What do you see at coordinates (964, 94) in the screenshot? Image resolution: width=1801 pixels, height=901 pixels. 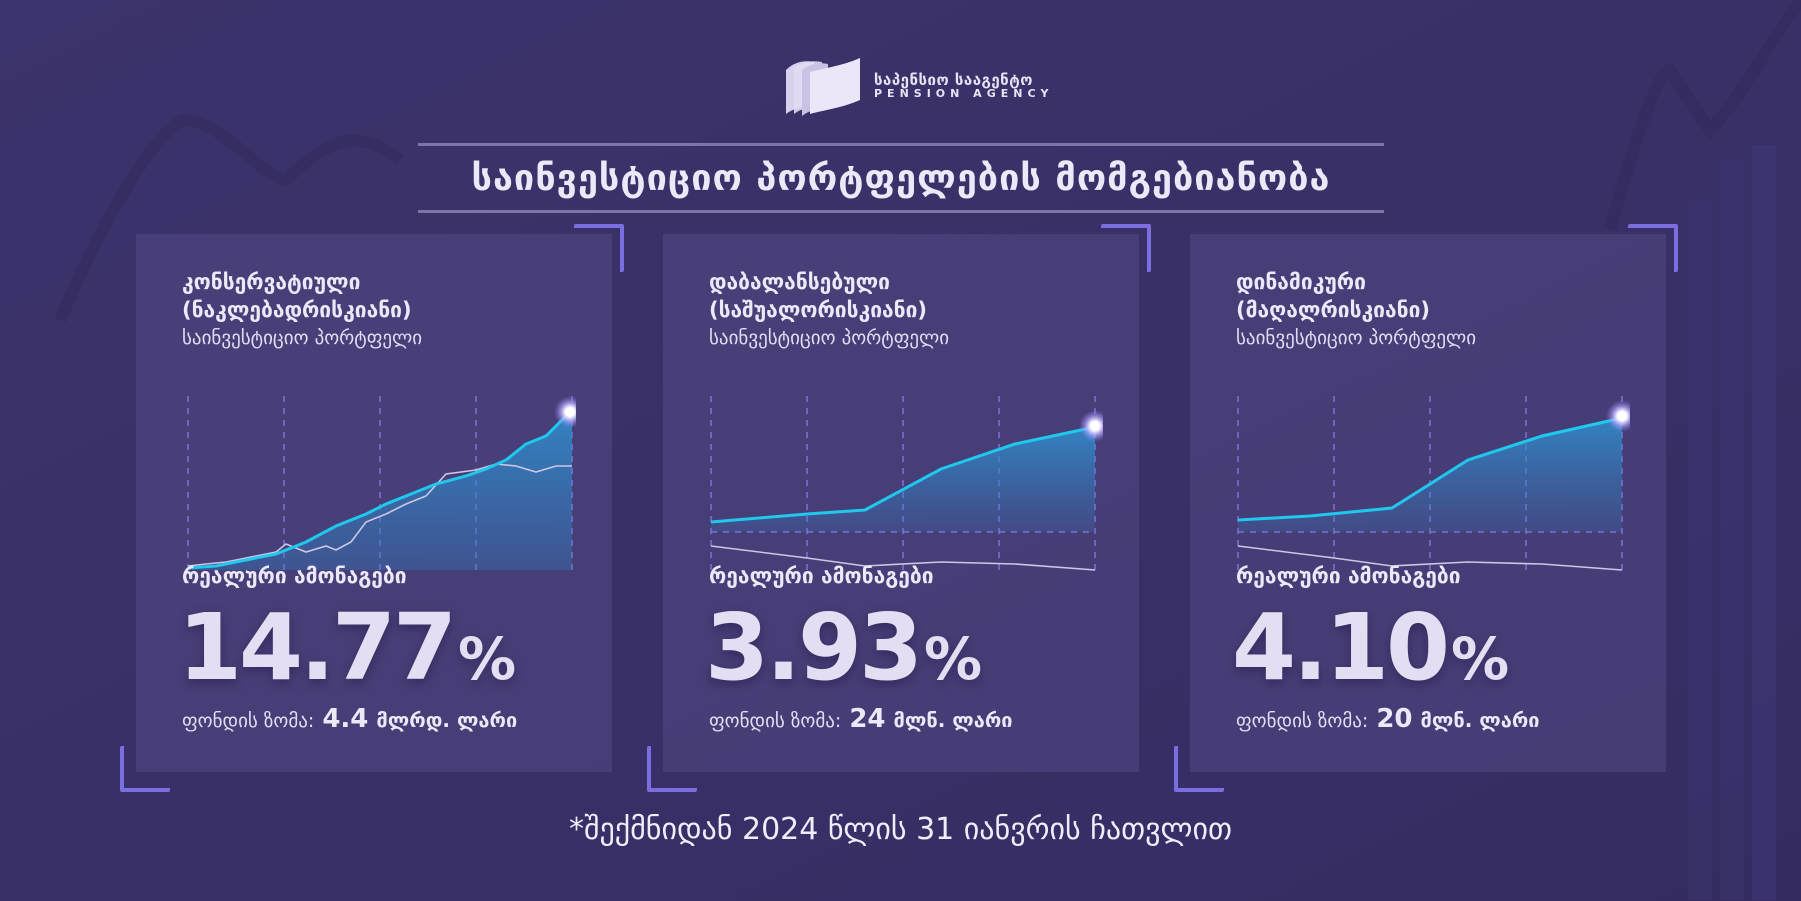 I see `brand-name-english: PENSION AGENCY` at bounding box center [964, 94].